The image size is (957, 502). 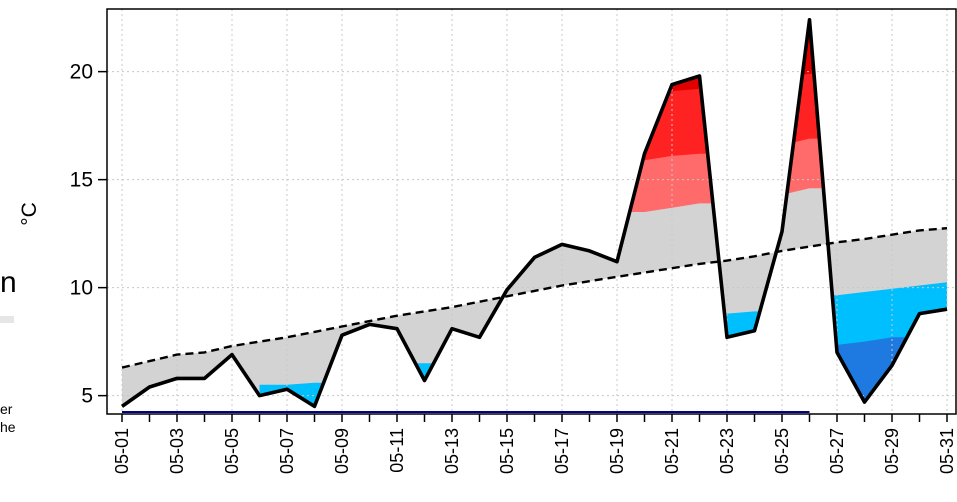 I want to click on cropped-legend-swatch, so click(x=7, y=319).